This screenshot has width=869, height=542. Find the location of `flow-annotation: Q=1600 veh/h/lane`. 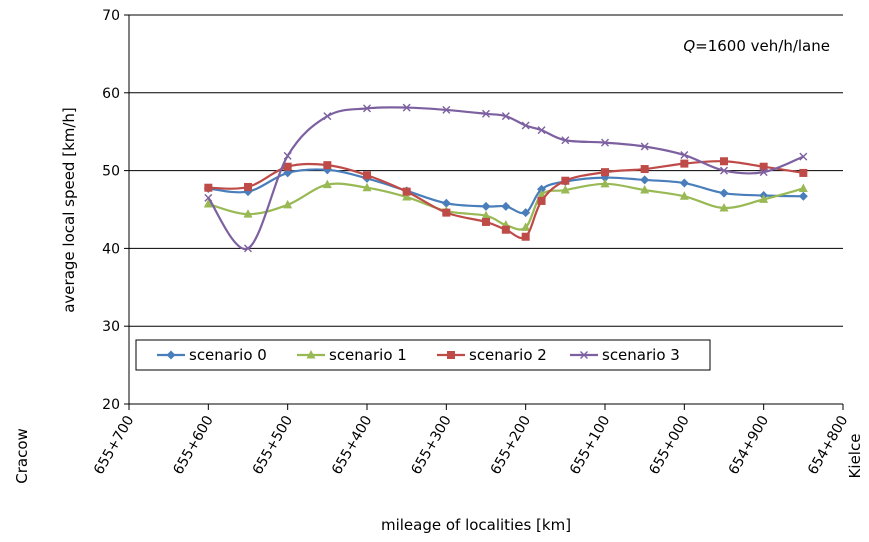

flow-annotation: Q=1600 veh/h/lane is located at coordinates (756, 46).